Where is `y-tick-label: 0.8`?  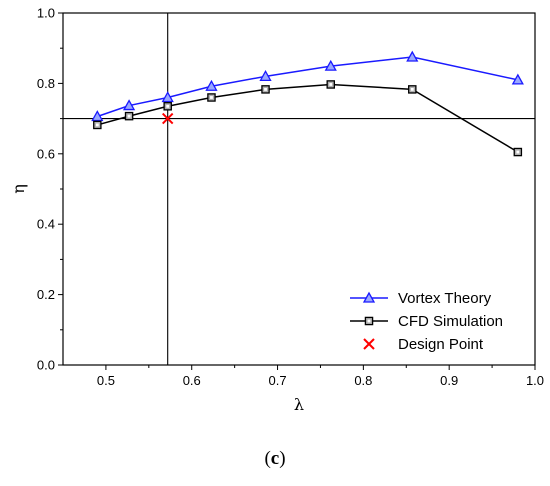
y-tick-label: 0.8 is located at coordinates (46, 83).